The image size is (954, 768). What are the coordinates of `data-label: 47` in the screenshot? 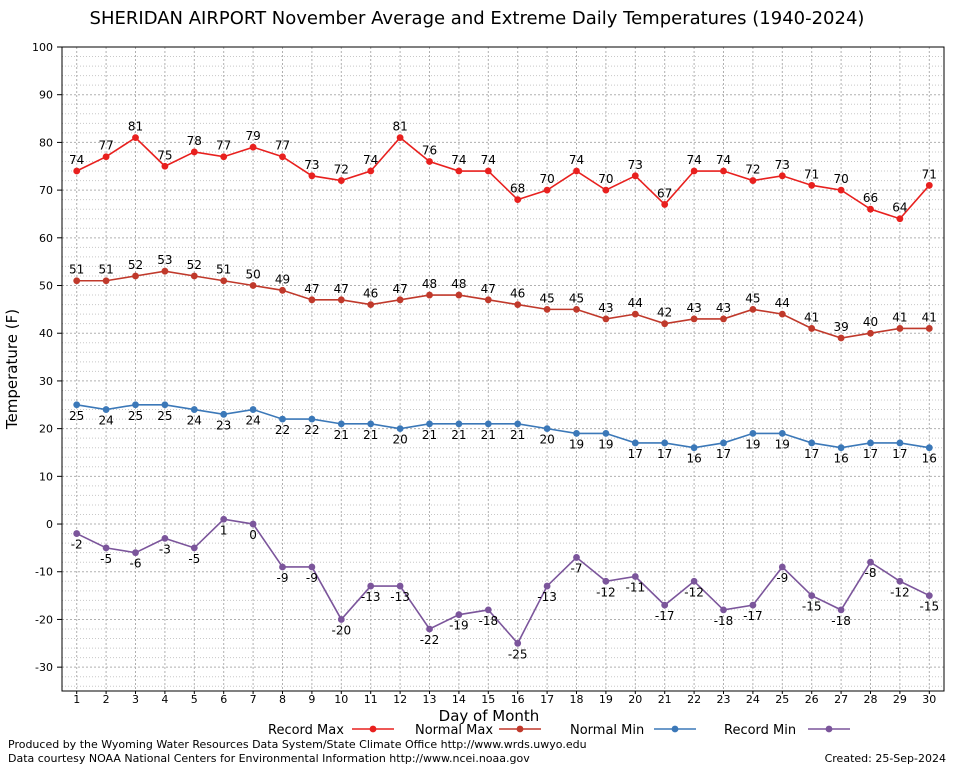 It's located at (311, 289).